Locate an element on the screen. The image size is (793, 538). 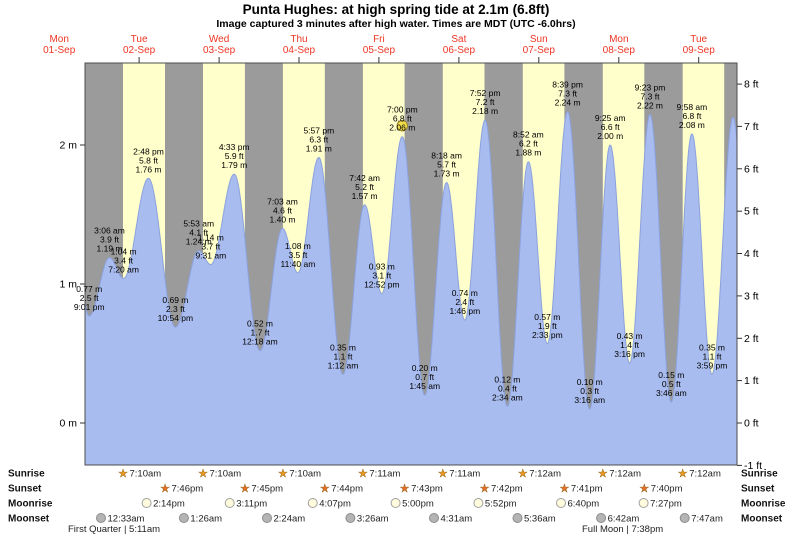
axis-label-m: 0 m is located at coordinates (68, 424).